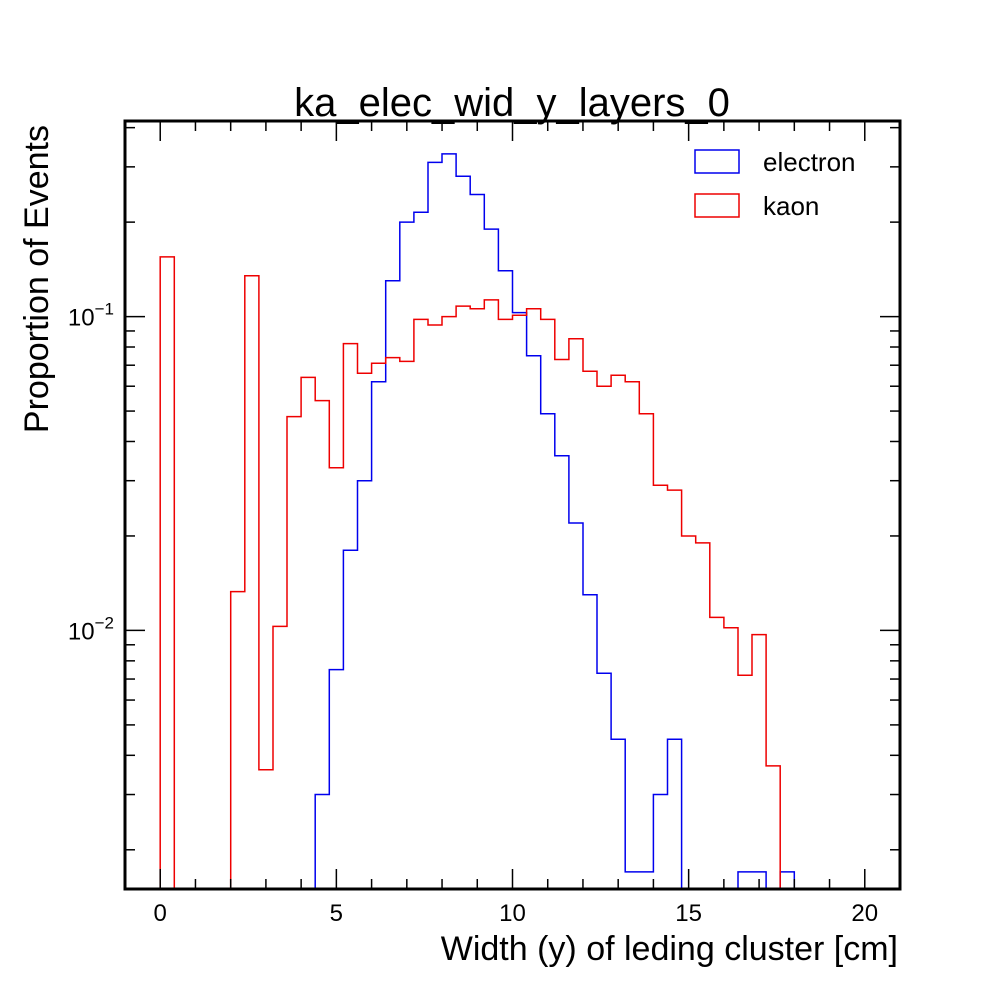  Describe the element at coordinates (91, 629) in the screenshot. I see `y-tick-label: 10⁻²` at that location.